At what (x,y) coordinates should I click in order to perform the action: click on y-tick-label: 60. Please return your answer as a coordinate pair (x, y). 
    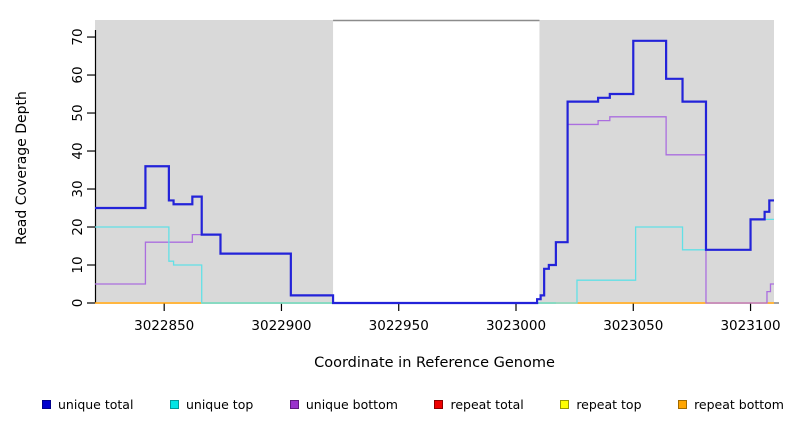
    Looking at the image, I should click on (78, 74).